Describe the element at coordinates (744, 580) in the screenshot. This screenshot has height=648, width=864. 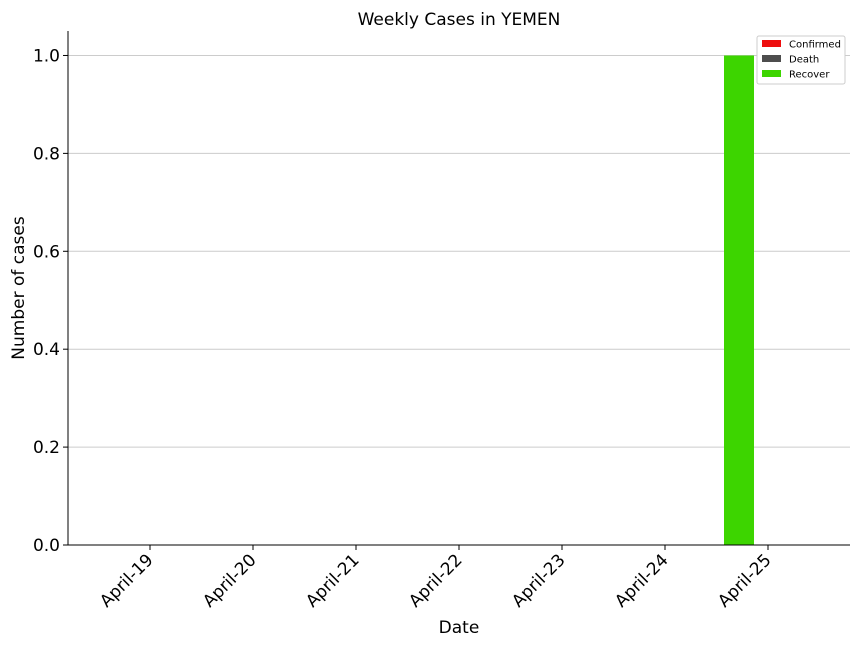
I see `x-tick-label: April-25` at that location.